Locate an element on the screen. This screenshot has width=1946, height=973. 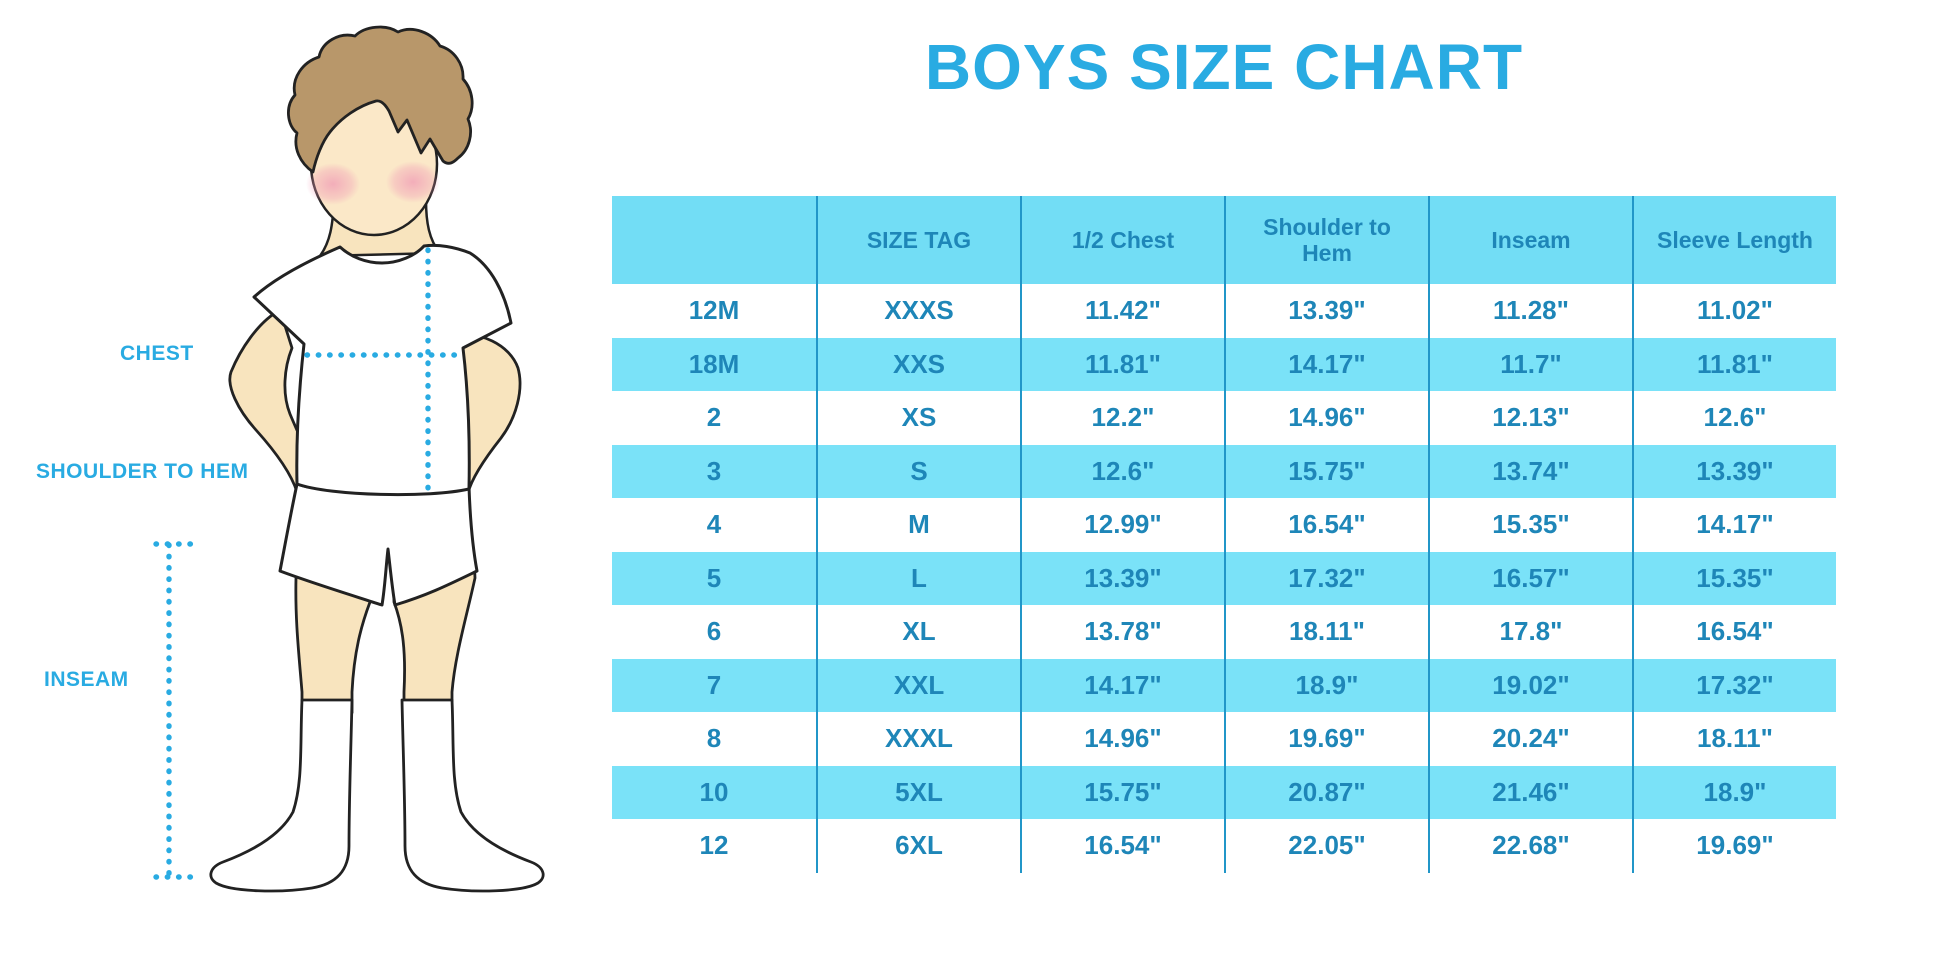
boy-left-sock is located at coordinates (281, 795).